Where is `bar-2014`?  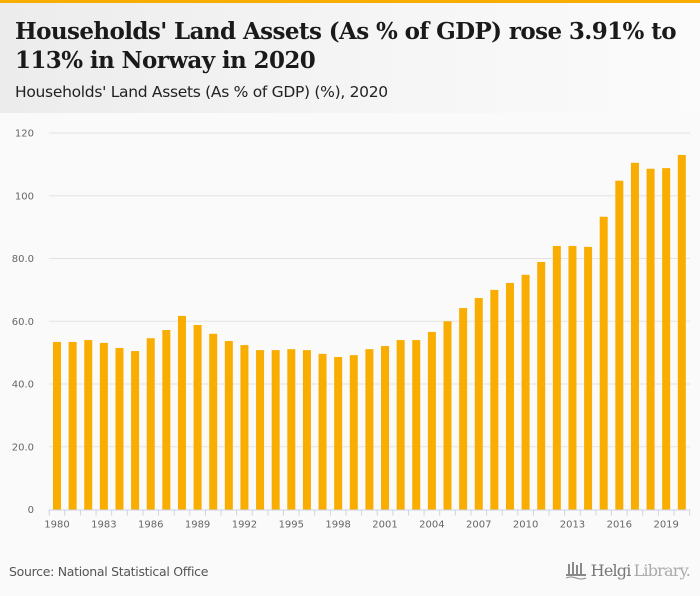
bar-2014 is located at coordinates (588, 378).